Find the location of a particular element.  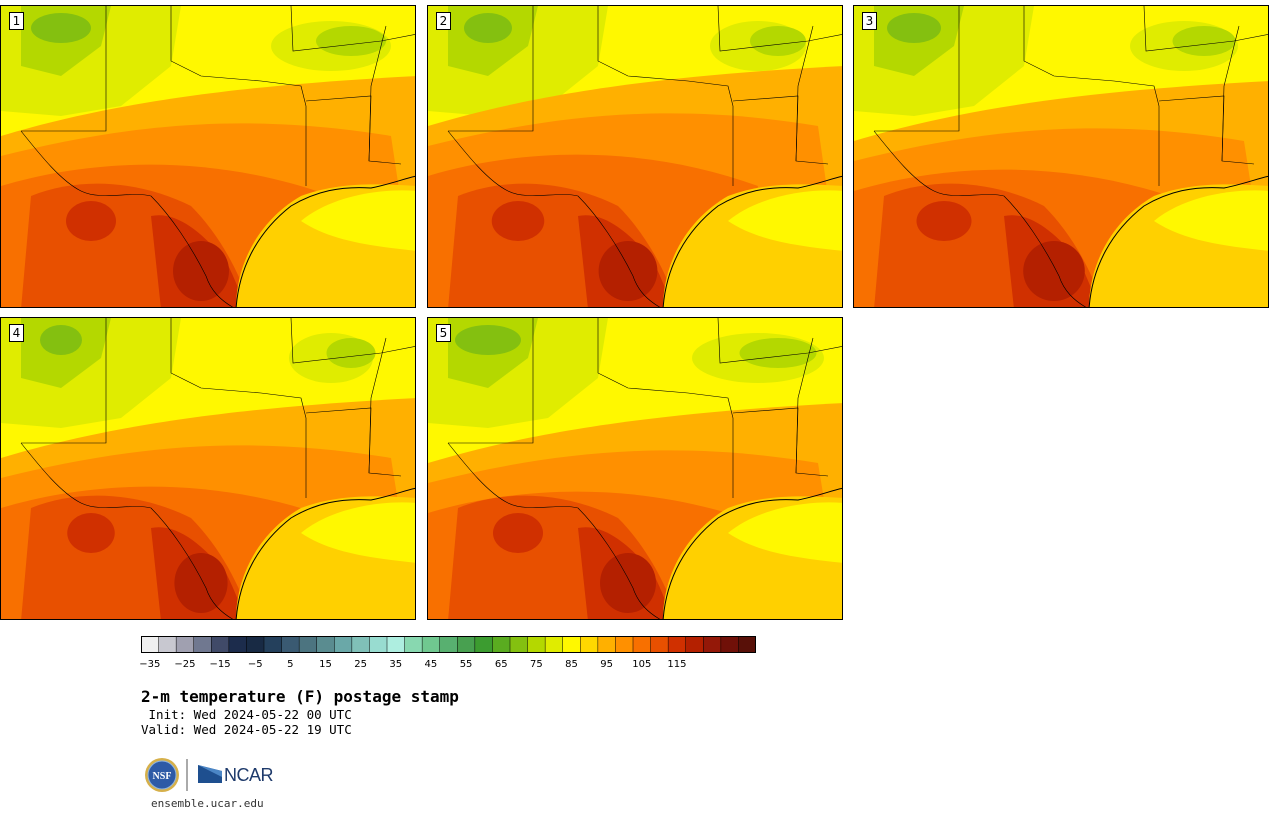

colorbar-tick-label: 75 is located at coordinates (536, 664).